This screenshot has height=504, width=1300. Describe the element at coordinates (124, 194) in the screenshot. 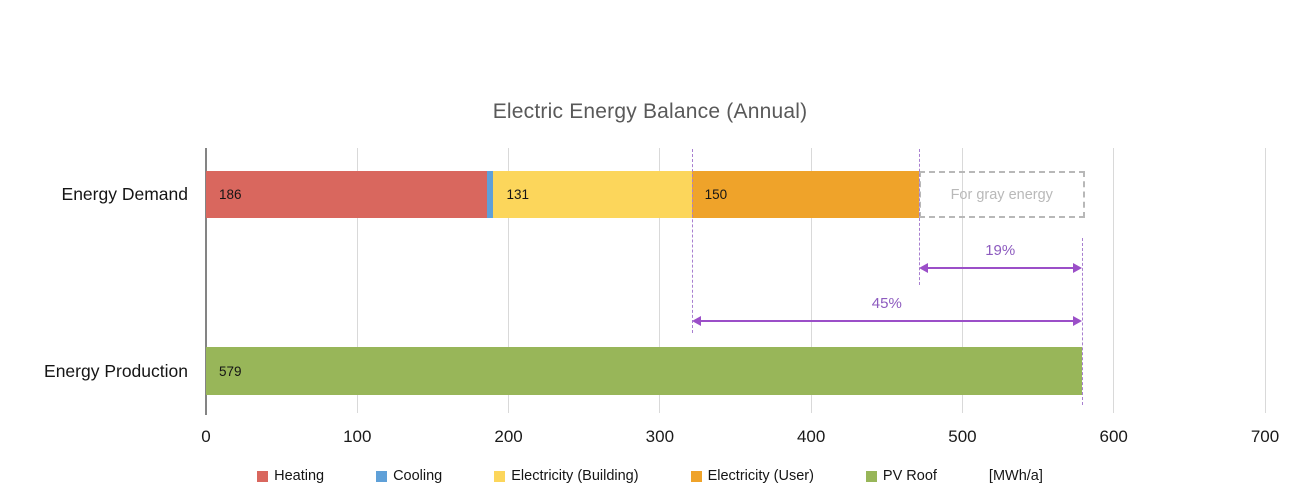

I see `category-label-energy-demand: Energy Demand` at that location.